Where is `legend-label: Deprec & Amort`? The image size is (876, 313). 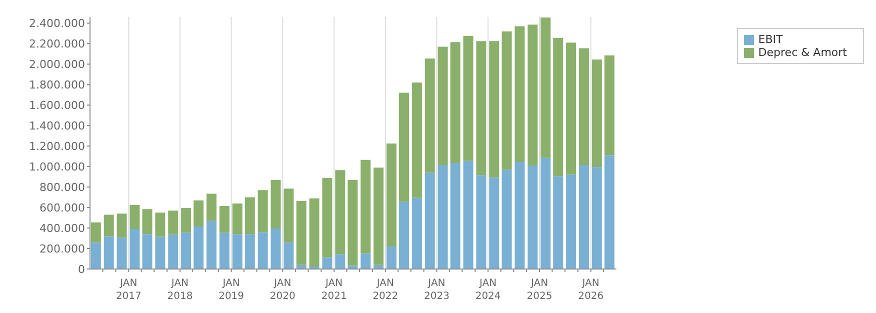
legend-label: Deprec & Amort is located at coordinates (802, 52).